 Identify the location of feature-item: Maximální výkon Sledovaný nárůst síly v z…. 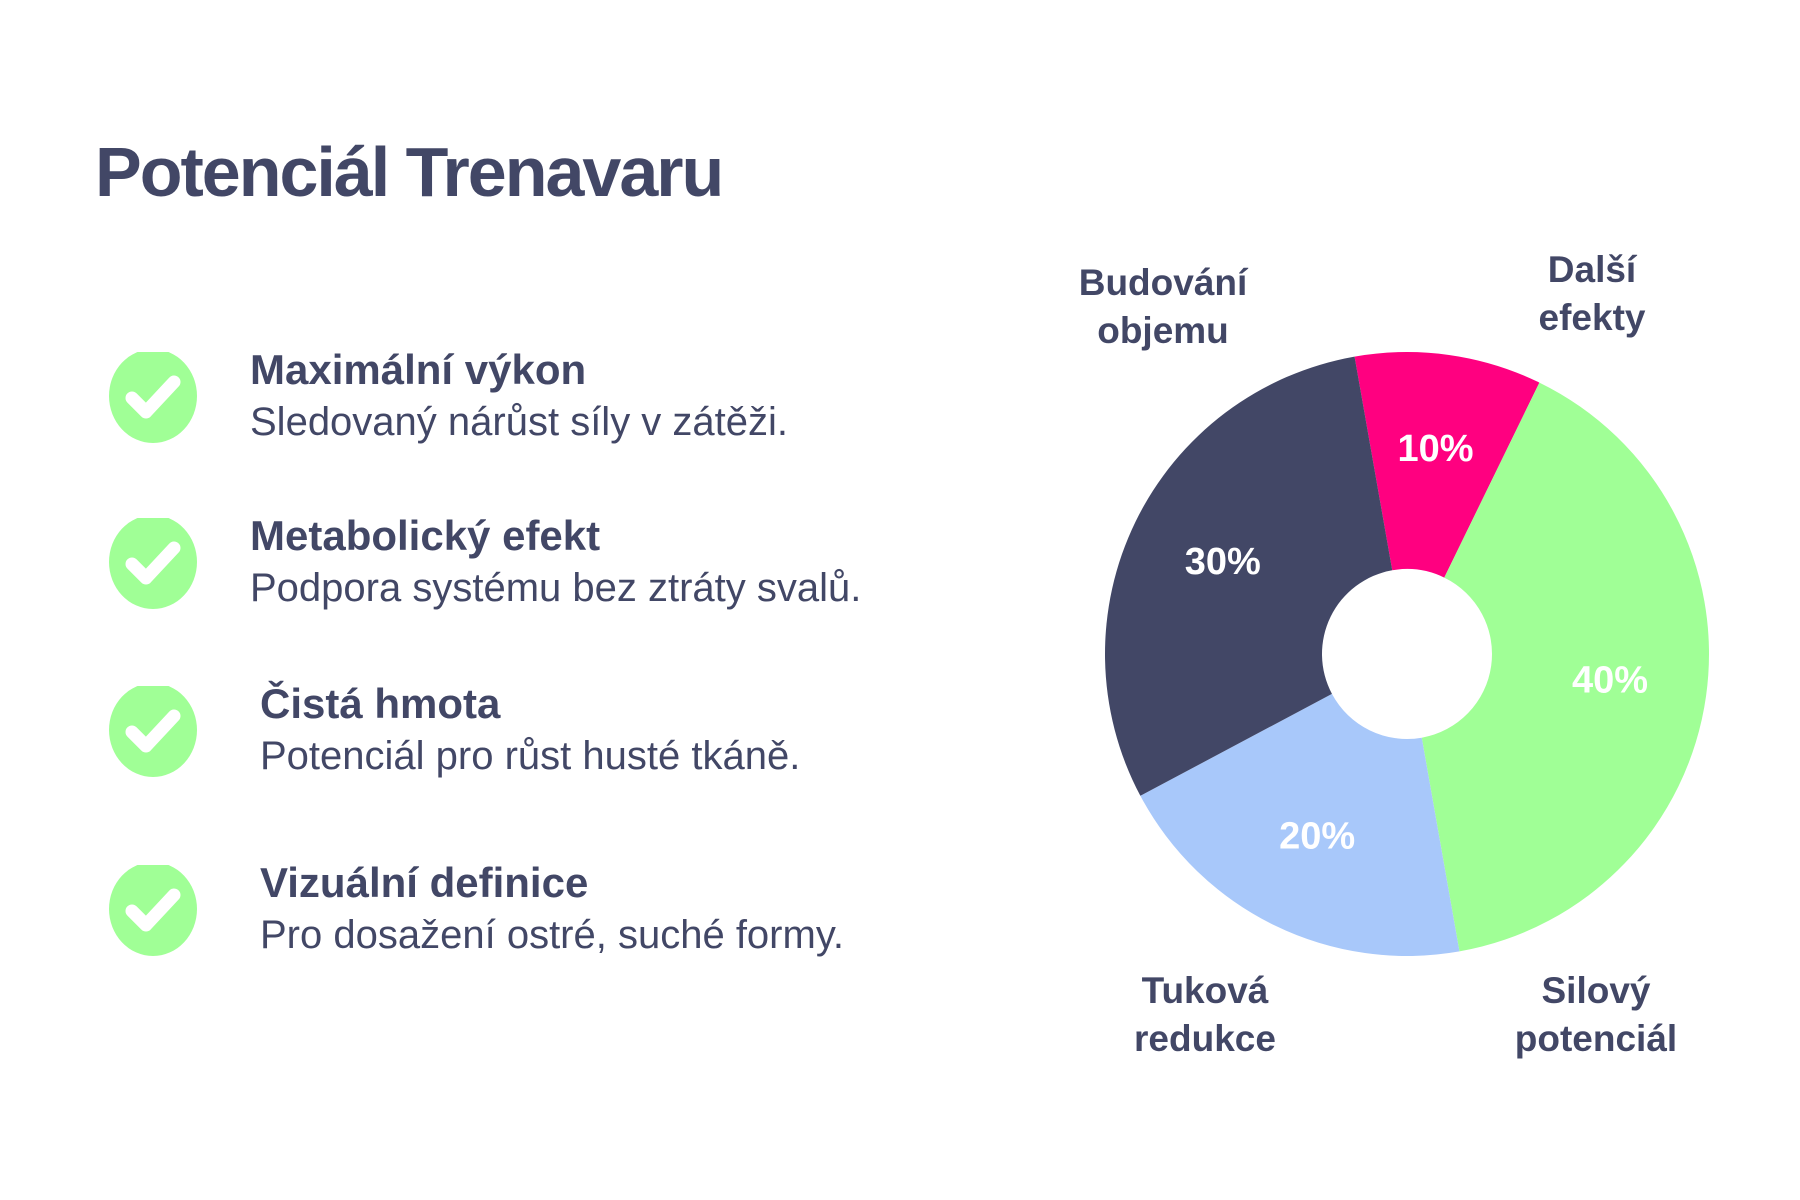
(518, 399).